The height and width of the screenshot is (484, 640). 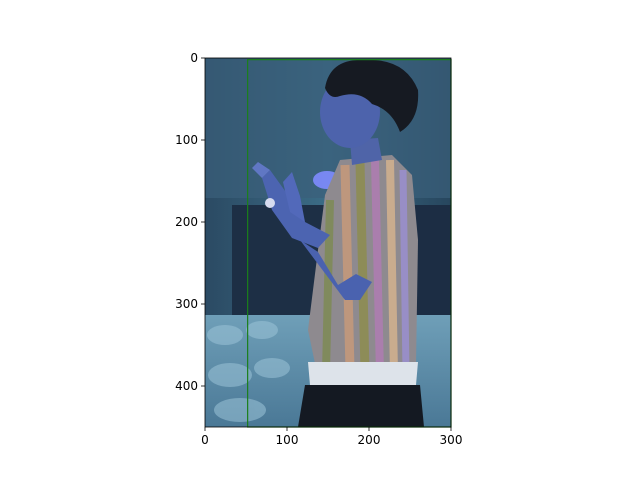 I want to click on y-tick-label: 400, so click(x=186, y=386).